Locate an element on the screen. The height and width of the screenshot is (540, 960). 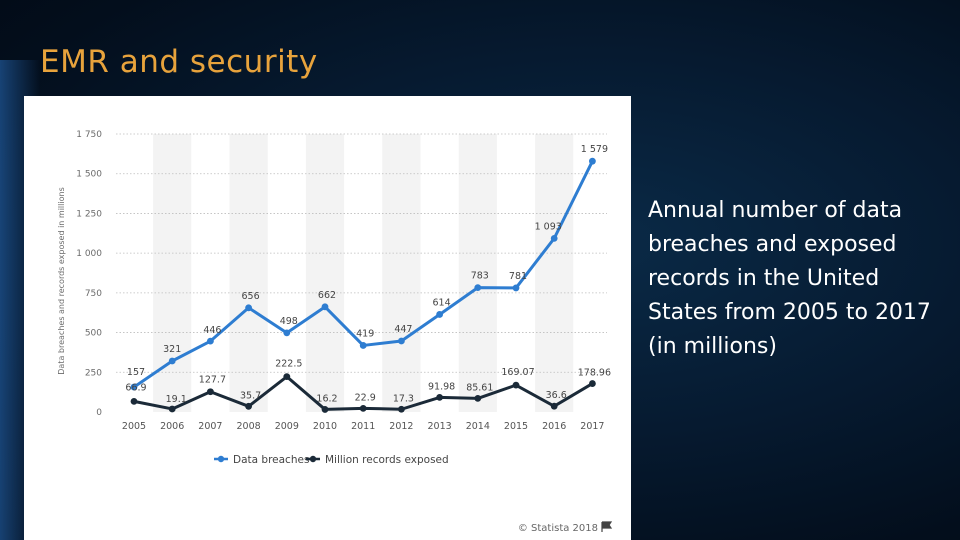
y-tick-label: 1 250 is located at coordinates (89, 214).